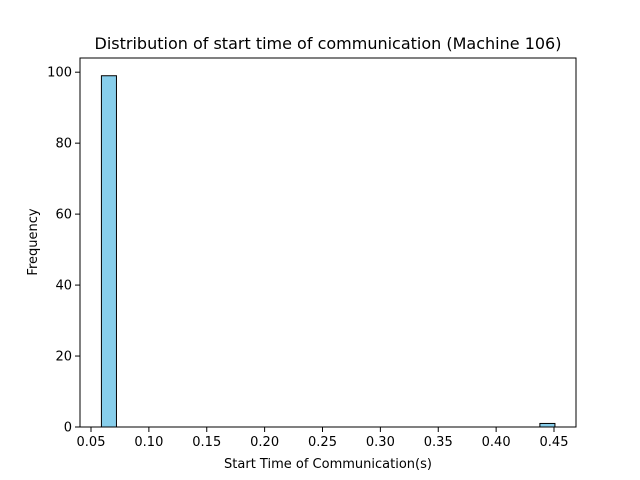 This screenshot has height=480, width=640. What do you see at coordinates (328, 464) in the screenshot?
I see `x-axis-label: Start Time of Communication(s)` at bounding box center [328, 464].